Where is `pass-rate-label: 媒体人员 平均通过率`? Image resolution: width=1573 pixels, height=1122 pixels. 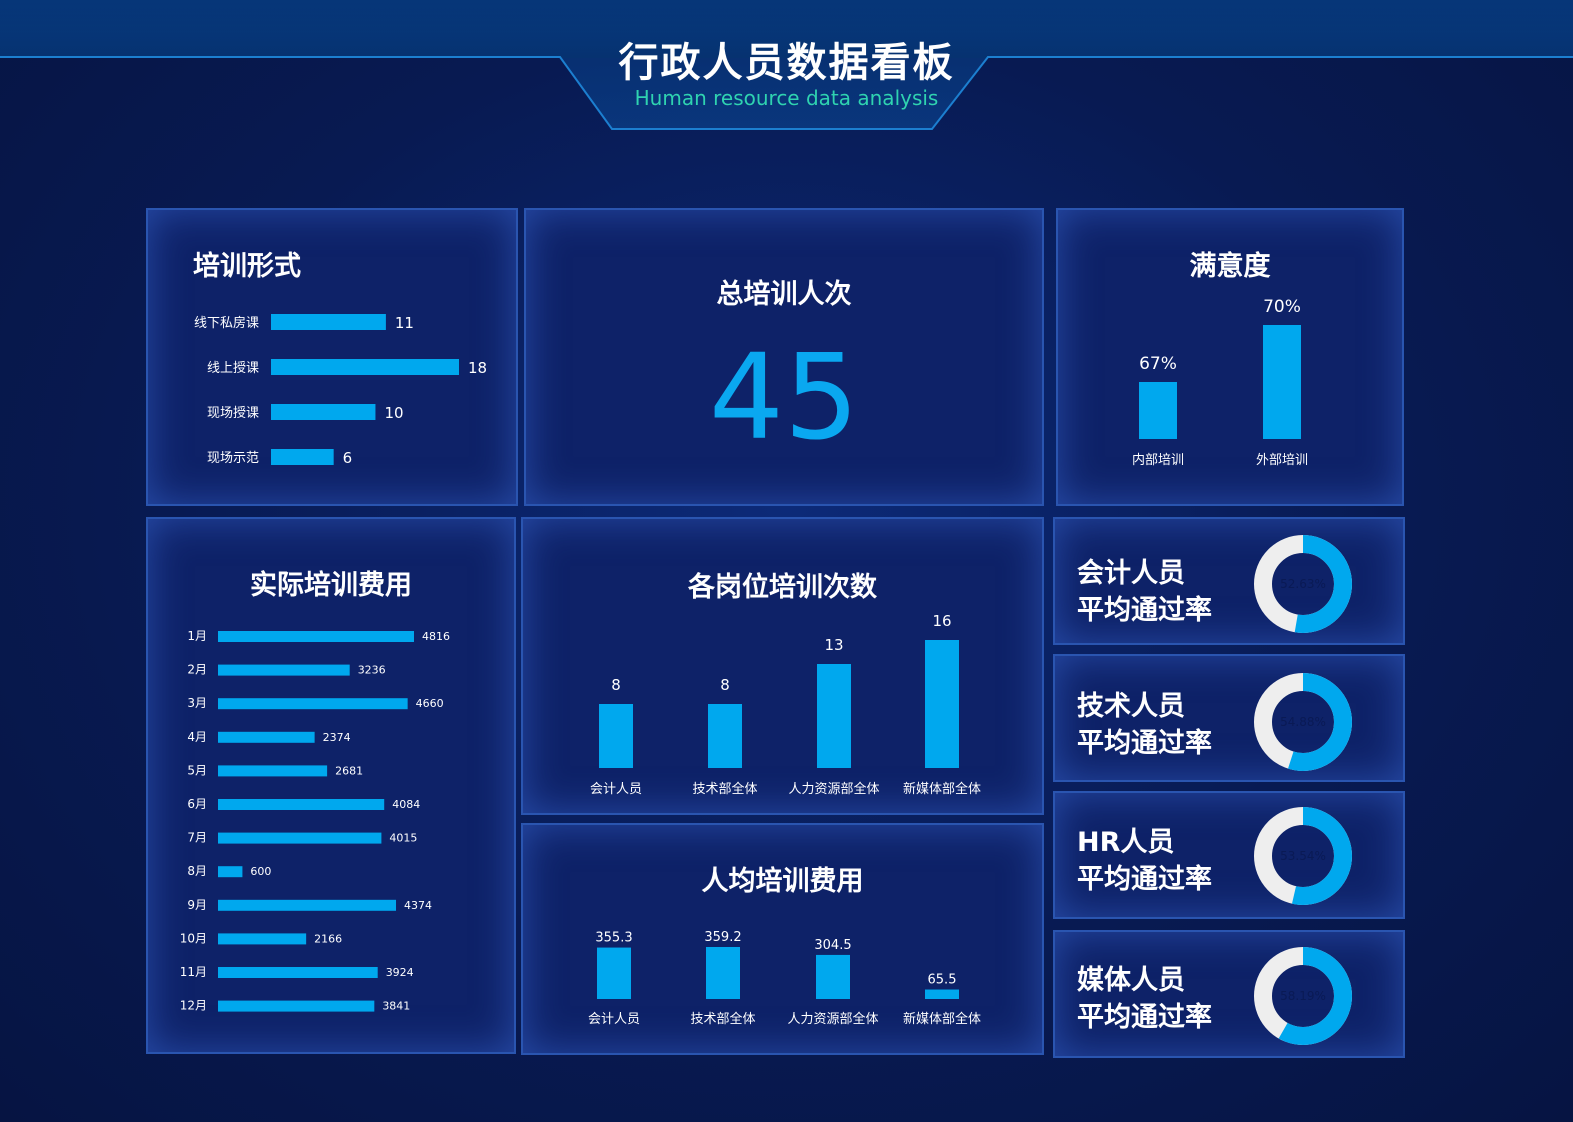
pass-rate-label: 媒体人员 平均通过率 is located at coordinates (1144, 999).